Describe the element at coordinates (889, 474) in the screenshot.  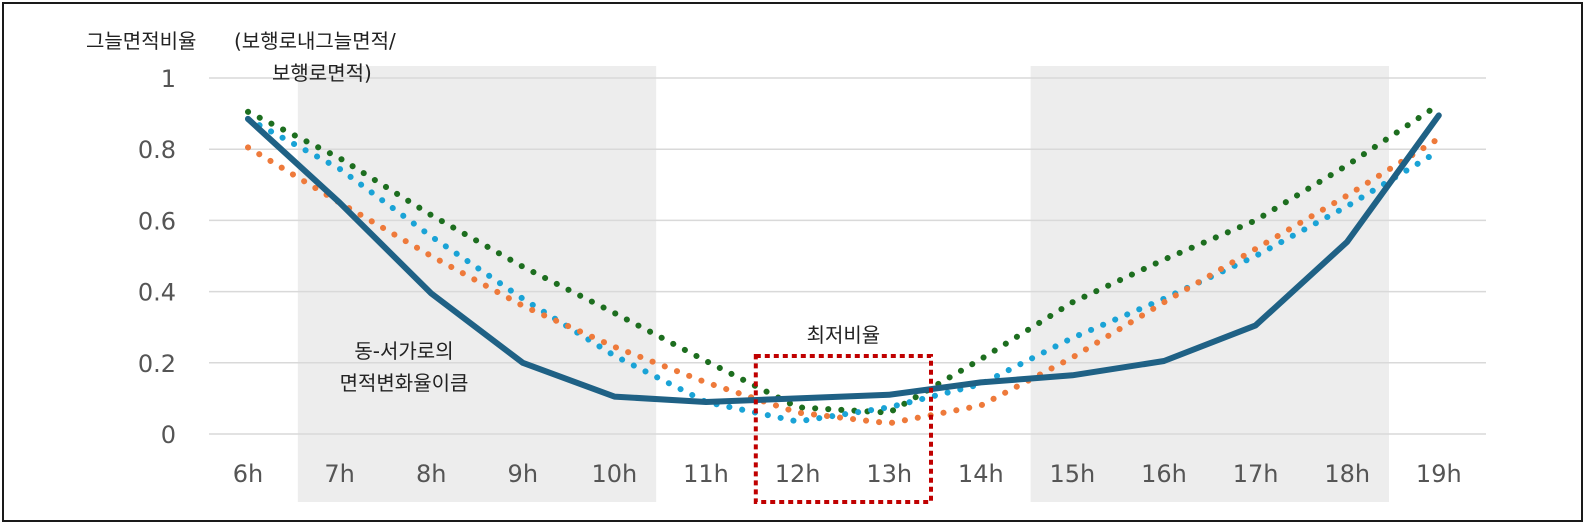
I see `x-tick-label: 13h` at that location.